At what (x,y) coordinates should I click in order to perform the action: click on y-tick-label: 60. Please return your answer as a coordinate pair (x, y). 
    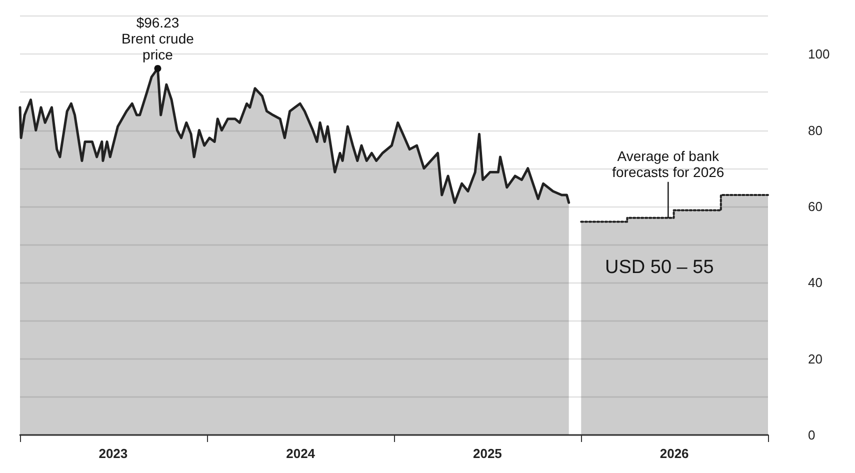
    Looking at the image, I should click on (815, 206).